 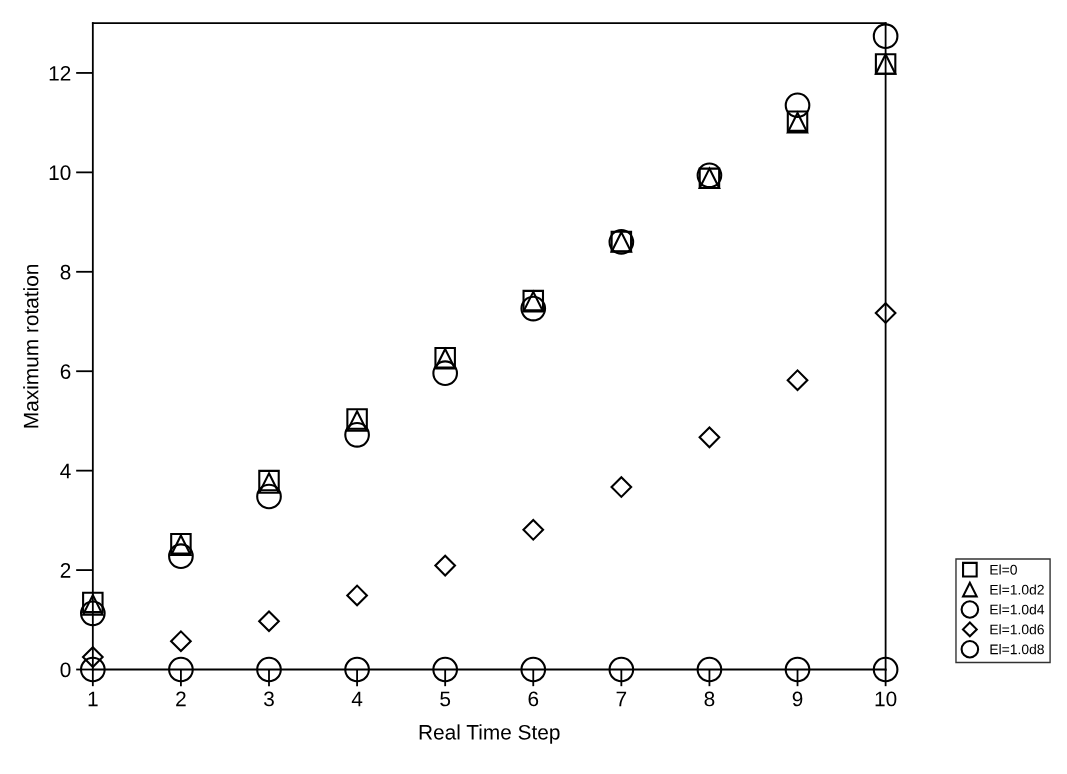 I want to click on x-tick-label: 9, so click(x=797, y=699).